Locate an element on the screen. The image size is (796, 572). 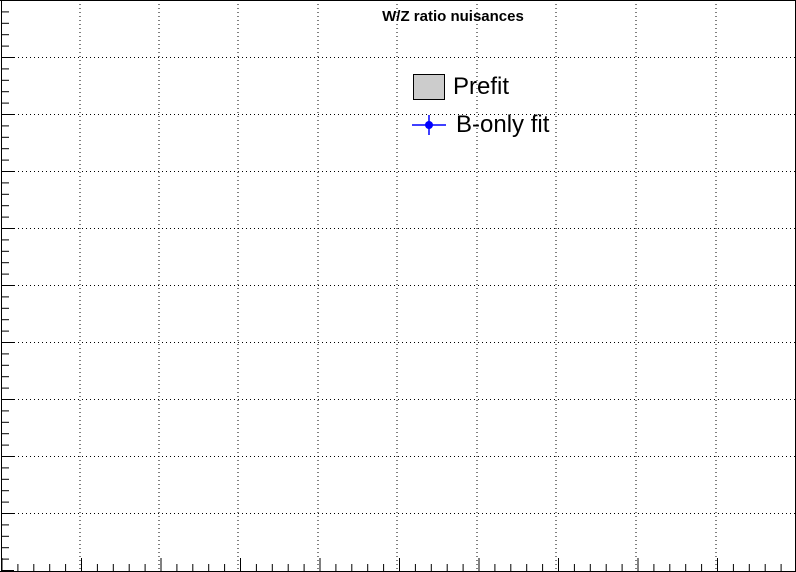
legend-entry-bonly: B-only fit is located at coordinates (479, 125).